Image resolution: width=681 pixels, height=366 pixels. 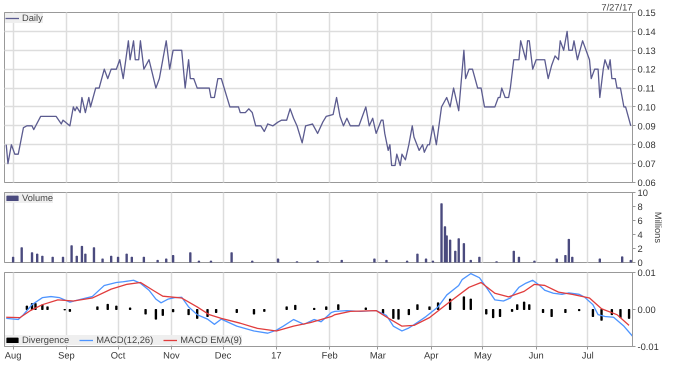 I want to click on x-tick-label: Mar, so click(x=378, y=355).